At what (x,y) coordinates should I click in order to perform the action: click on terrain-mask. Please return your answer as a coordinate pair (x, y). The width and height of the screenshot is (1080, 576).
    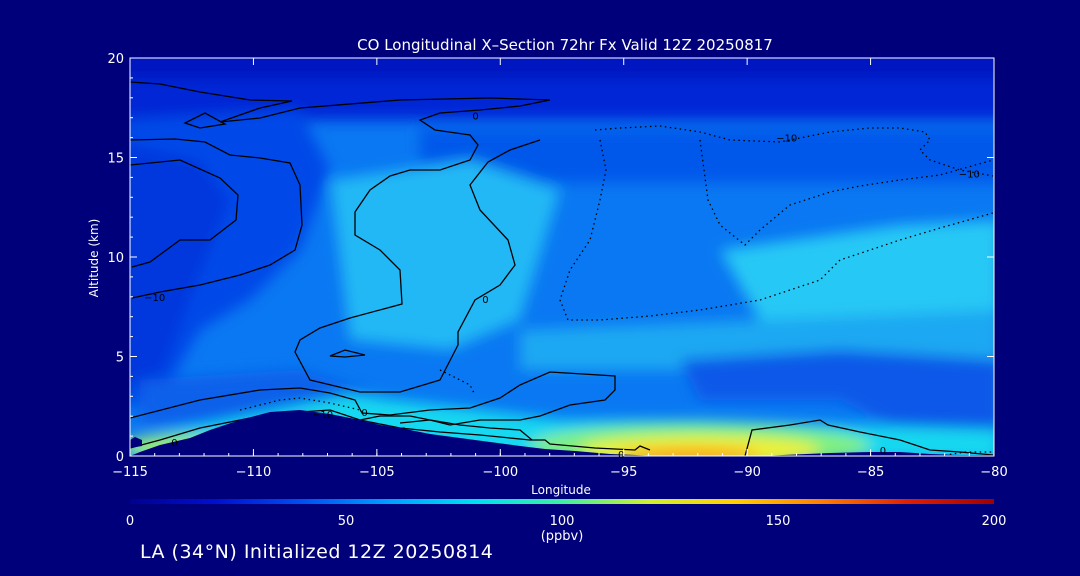
    Looking at the image, I should click on (562, 433).